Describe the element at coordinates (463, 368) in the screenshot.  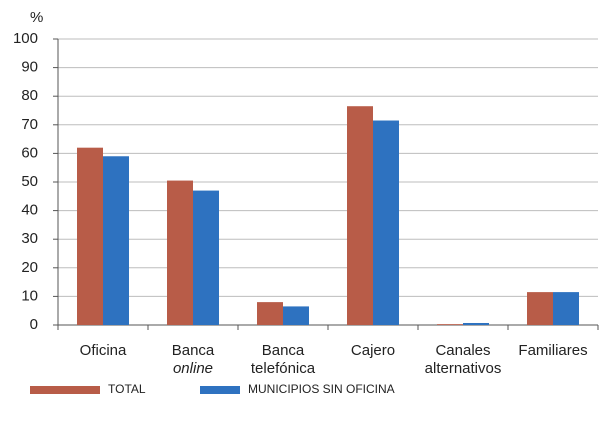
I see `x-tick-label: alternativos` at that location.